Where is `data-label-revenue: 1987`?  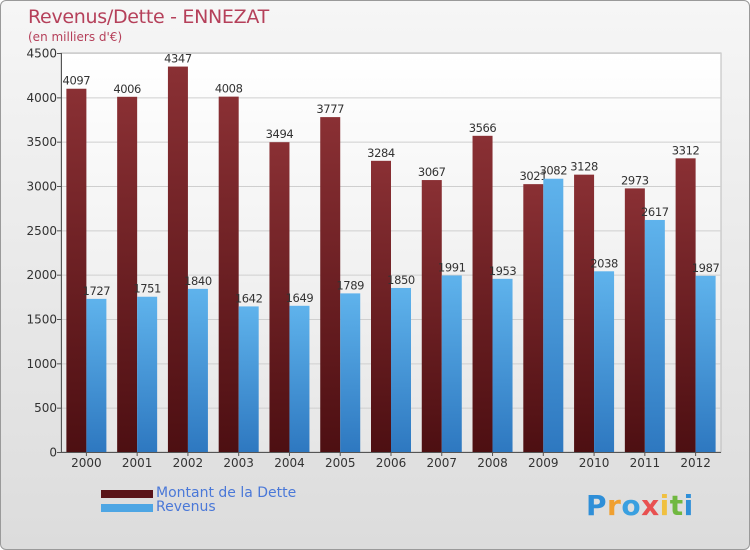 data-label-revenue: 1987 is located at coordinates (706, 268).